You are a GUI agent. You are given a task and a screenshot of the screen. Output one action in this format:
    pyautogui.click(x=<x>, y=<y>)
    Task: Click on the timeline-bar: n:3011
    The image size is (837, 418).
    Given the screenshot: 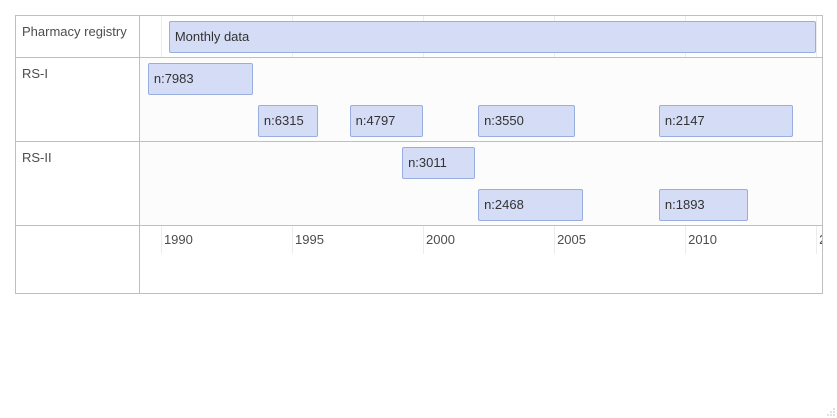 What is the action you would take?
    pyautogui.click(x=439, y=163)
    